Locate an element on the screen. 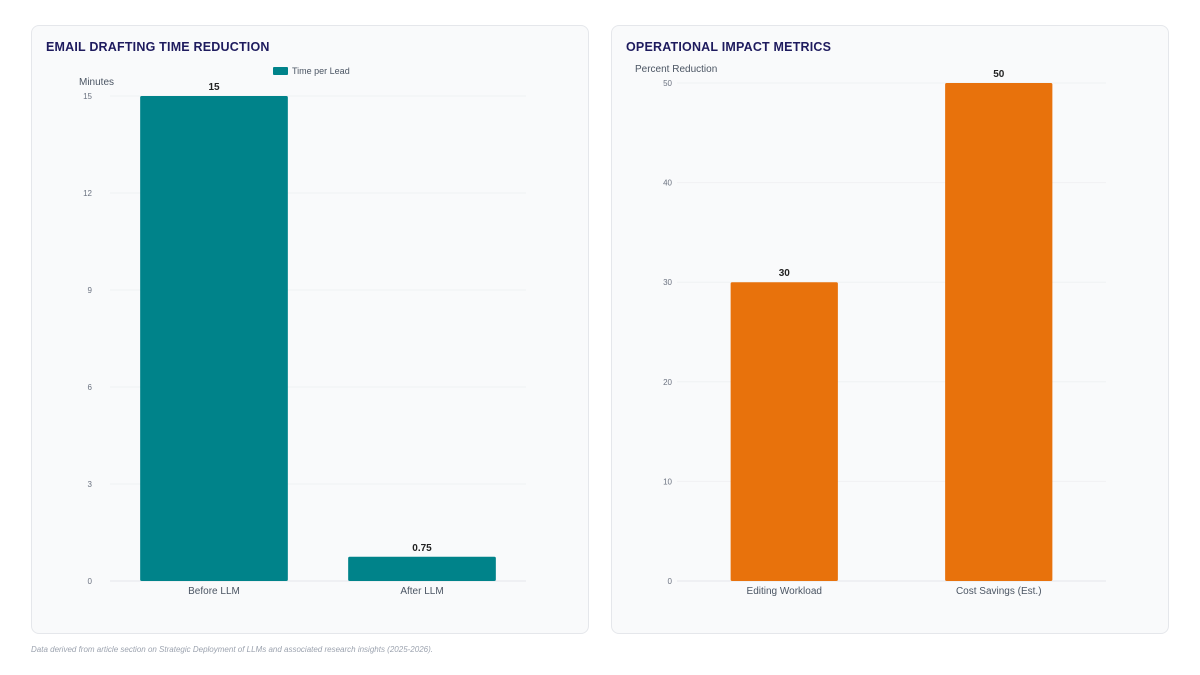 This screenshot has width=1200, height=675. y-tick-label: 3 is located at coordinates (90, 484).